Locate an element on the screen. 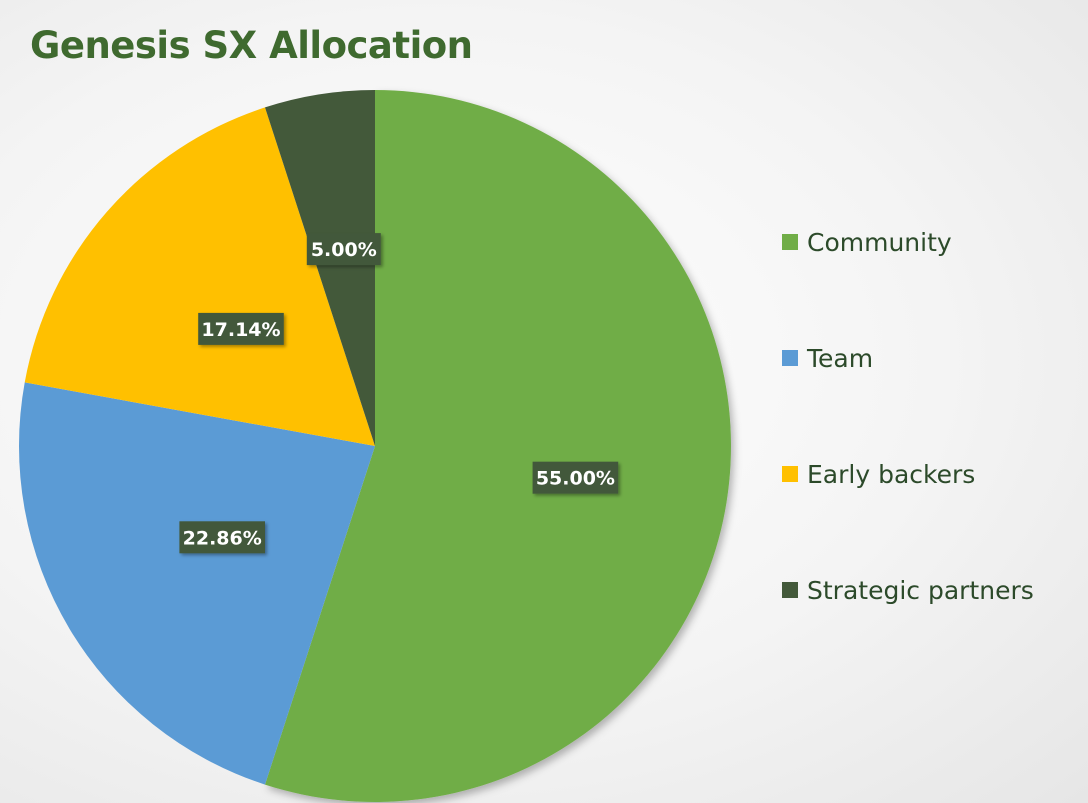 This screenshot has height=803, width=1088. legend-label: Strategic partners is located at coordinates (920, 590).